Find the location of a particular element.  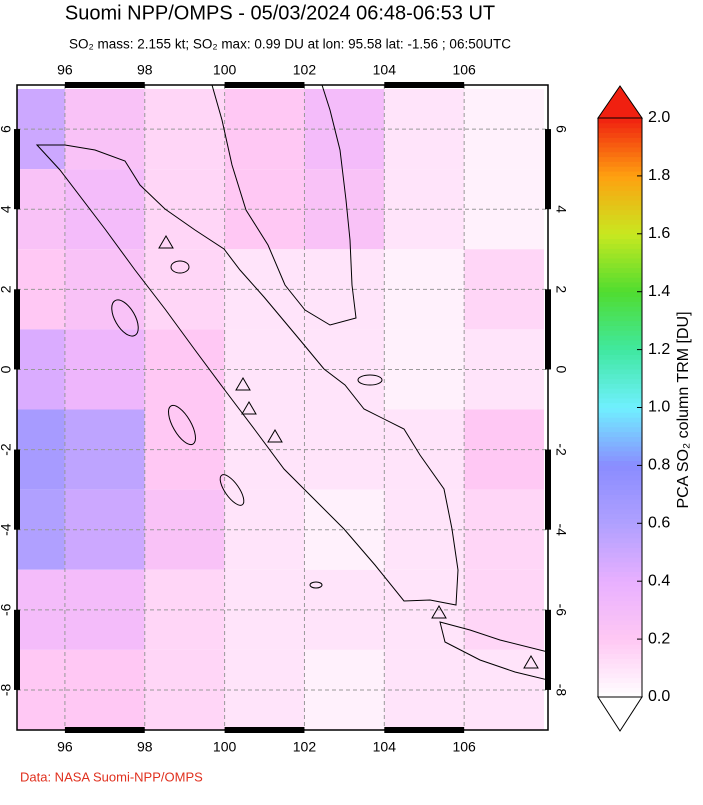

x-tick-label: 98 is located at coordinates (145, 747).